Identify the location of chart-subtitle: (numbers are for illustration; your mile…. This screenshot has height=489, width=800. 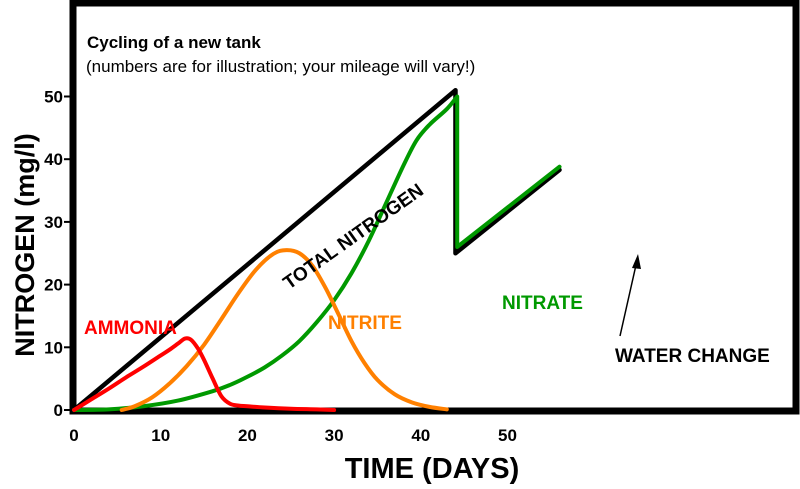
(280, 66).